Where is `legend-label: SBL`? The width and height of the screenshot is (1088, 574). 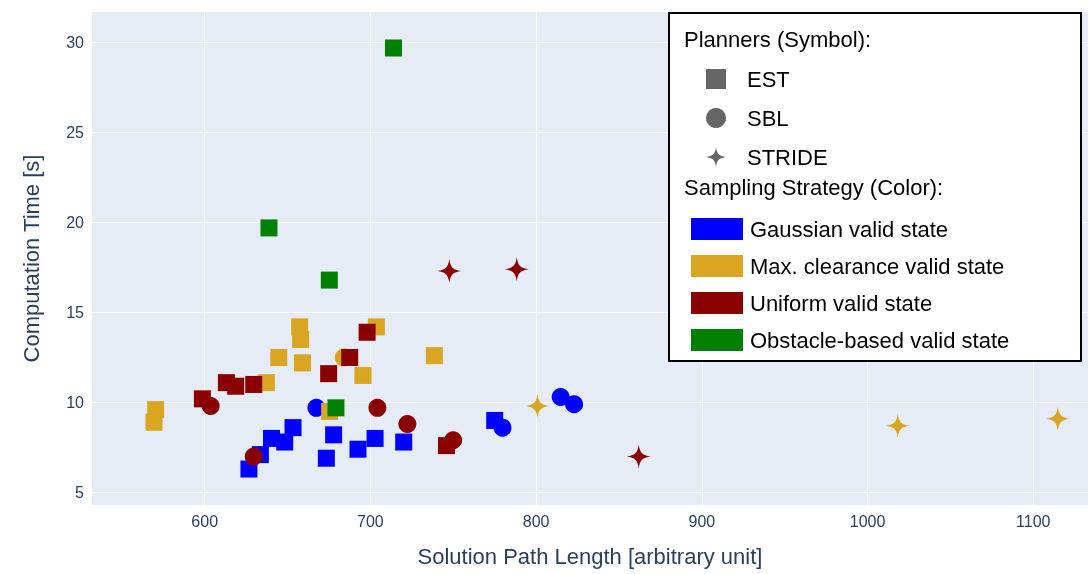
legend-label: SBL is located at coordinates (768, 118).